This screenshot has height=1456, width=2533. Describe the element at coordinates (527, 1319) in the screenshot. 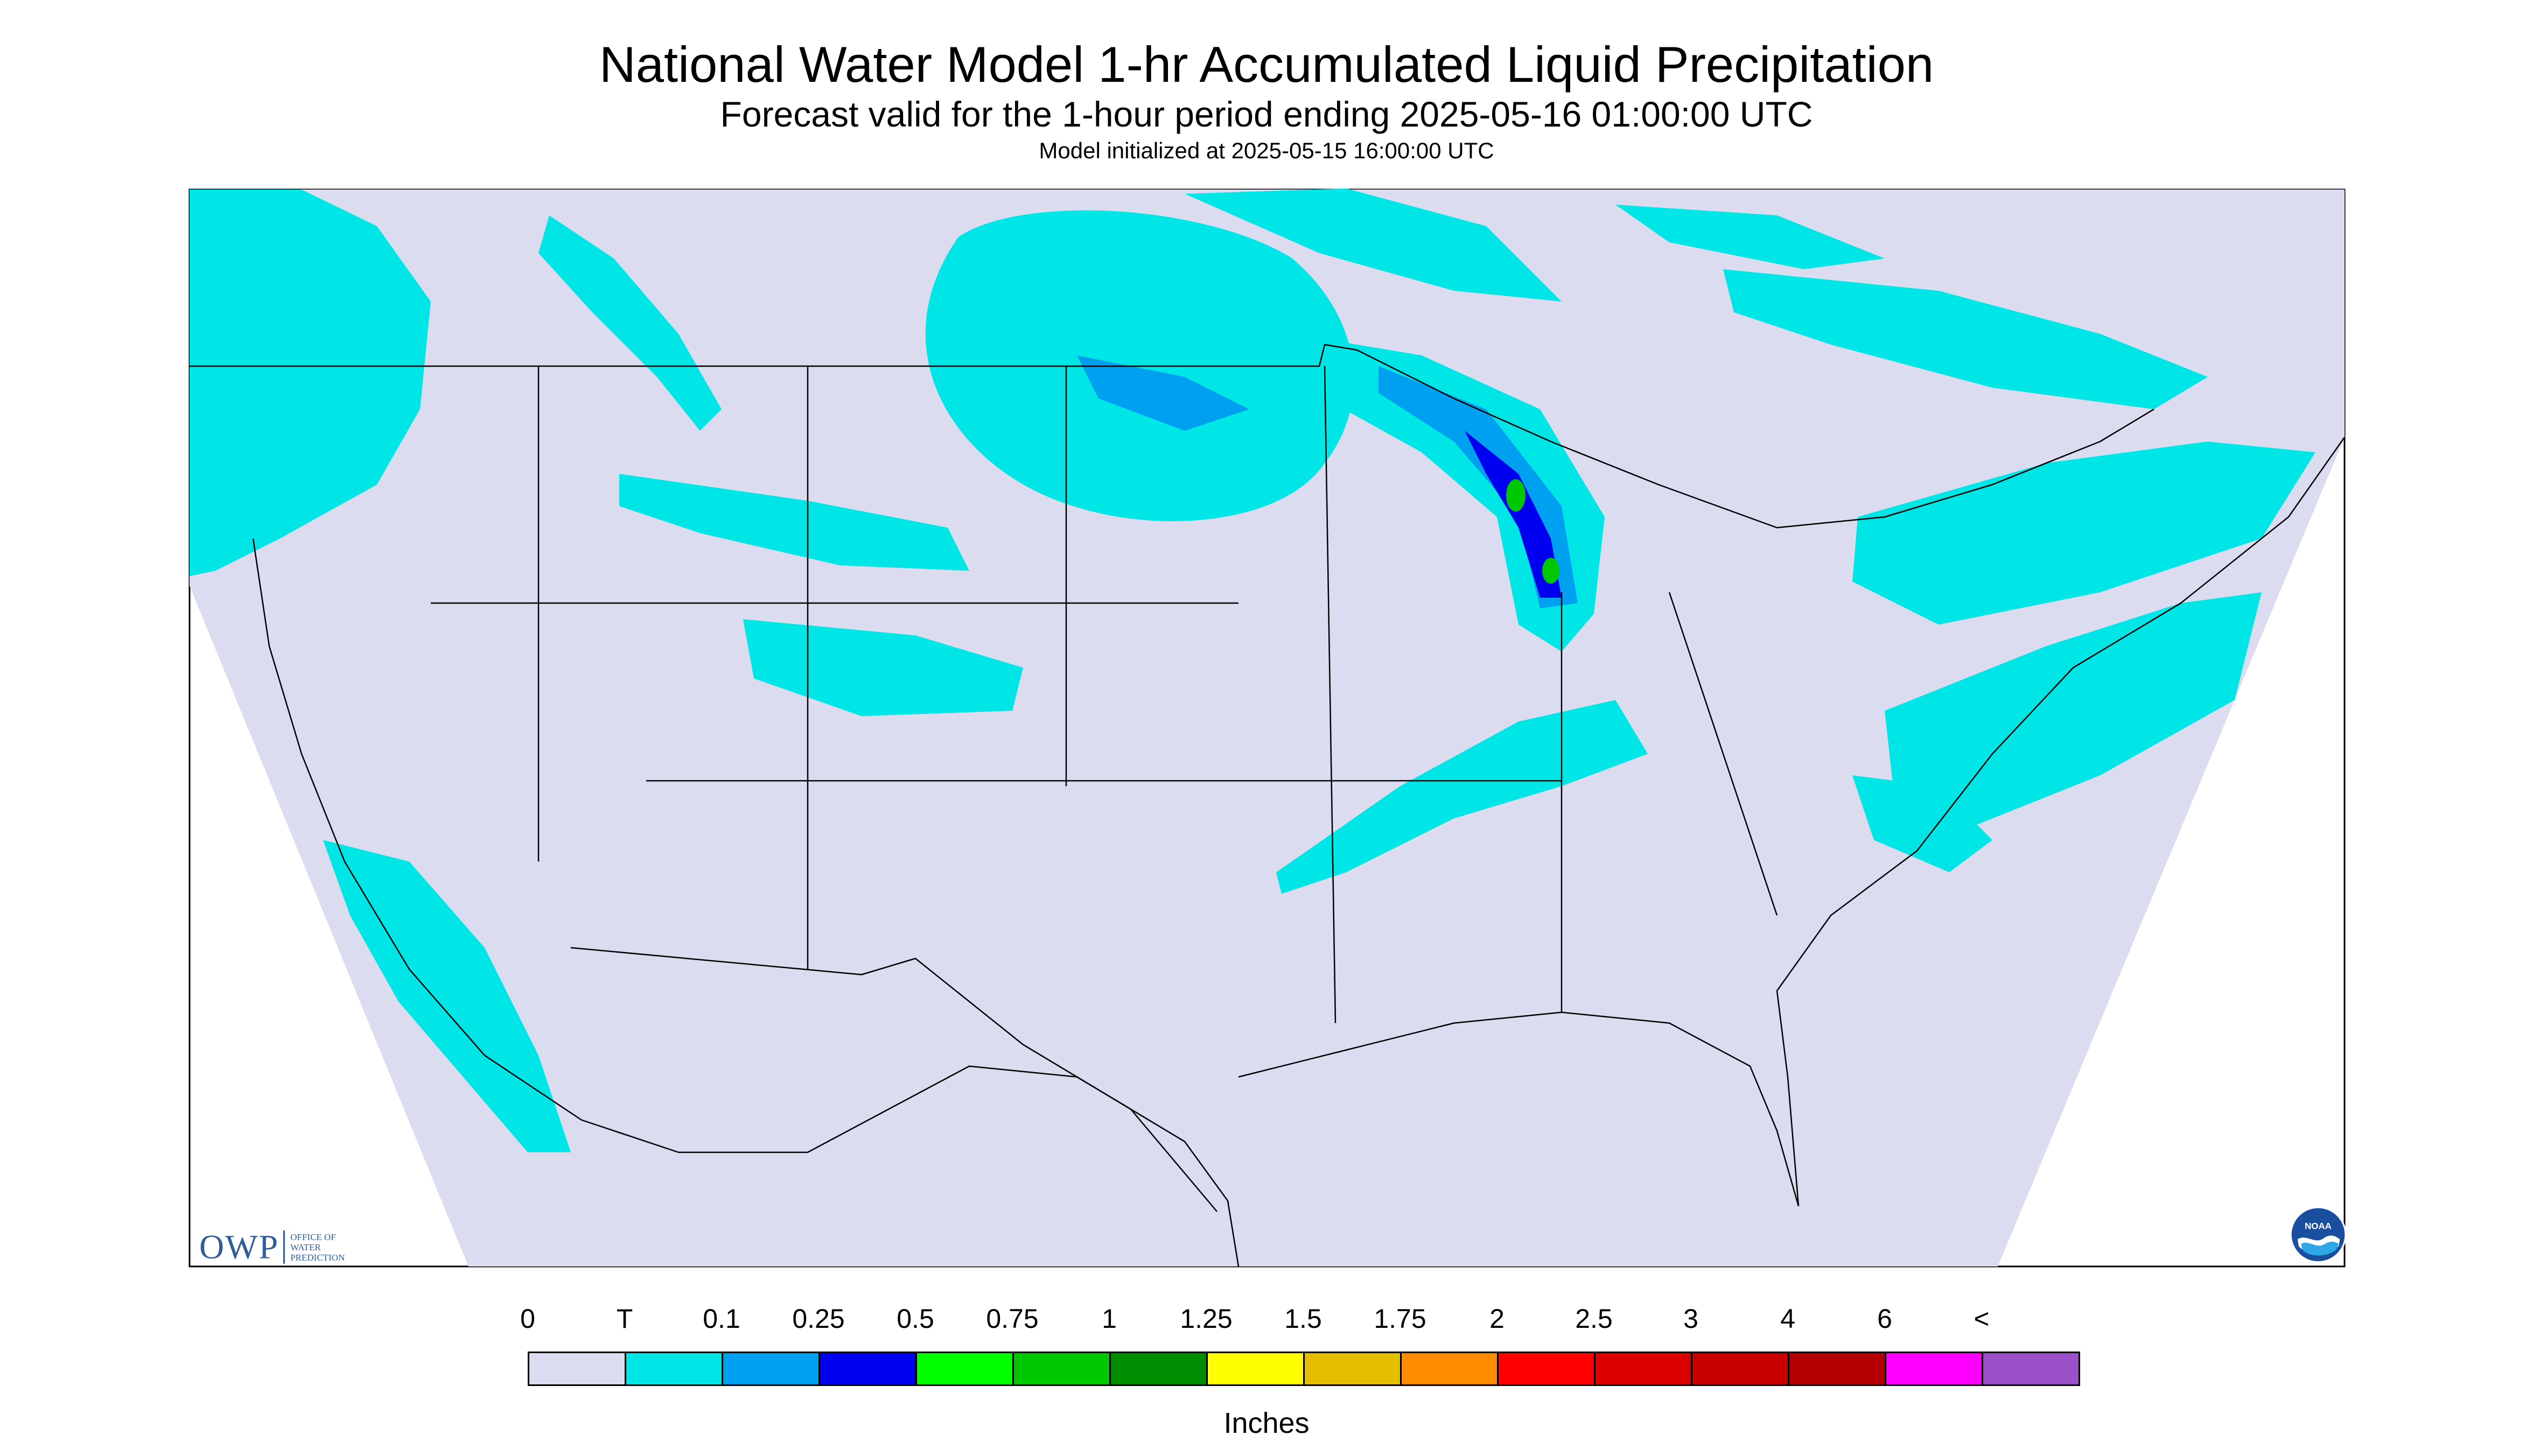

I see `legend-tick-label: 0` at that location.